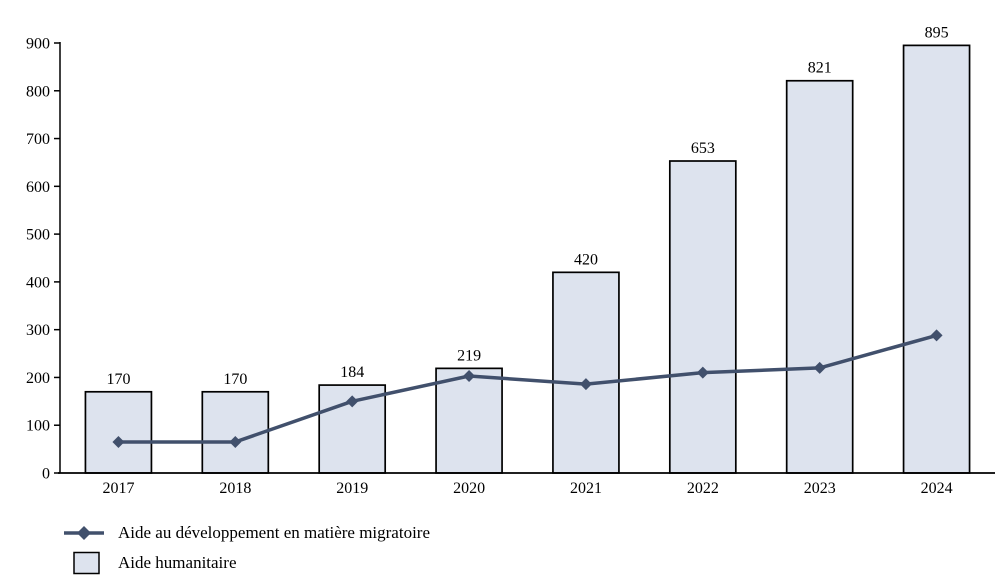 The height and width of the screenshot is (588, 1004). Describe the element at coordinates (585, 384) in the screenshot. I see `line-marker-2021` at that location.